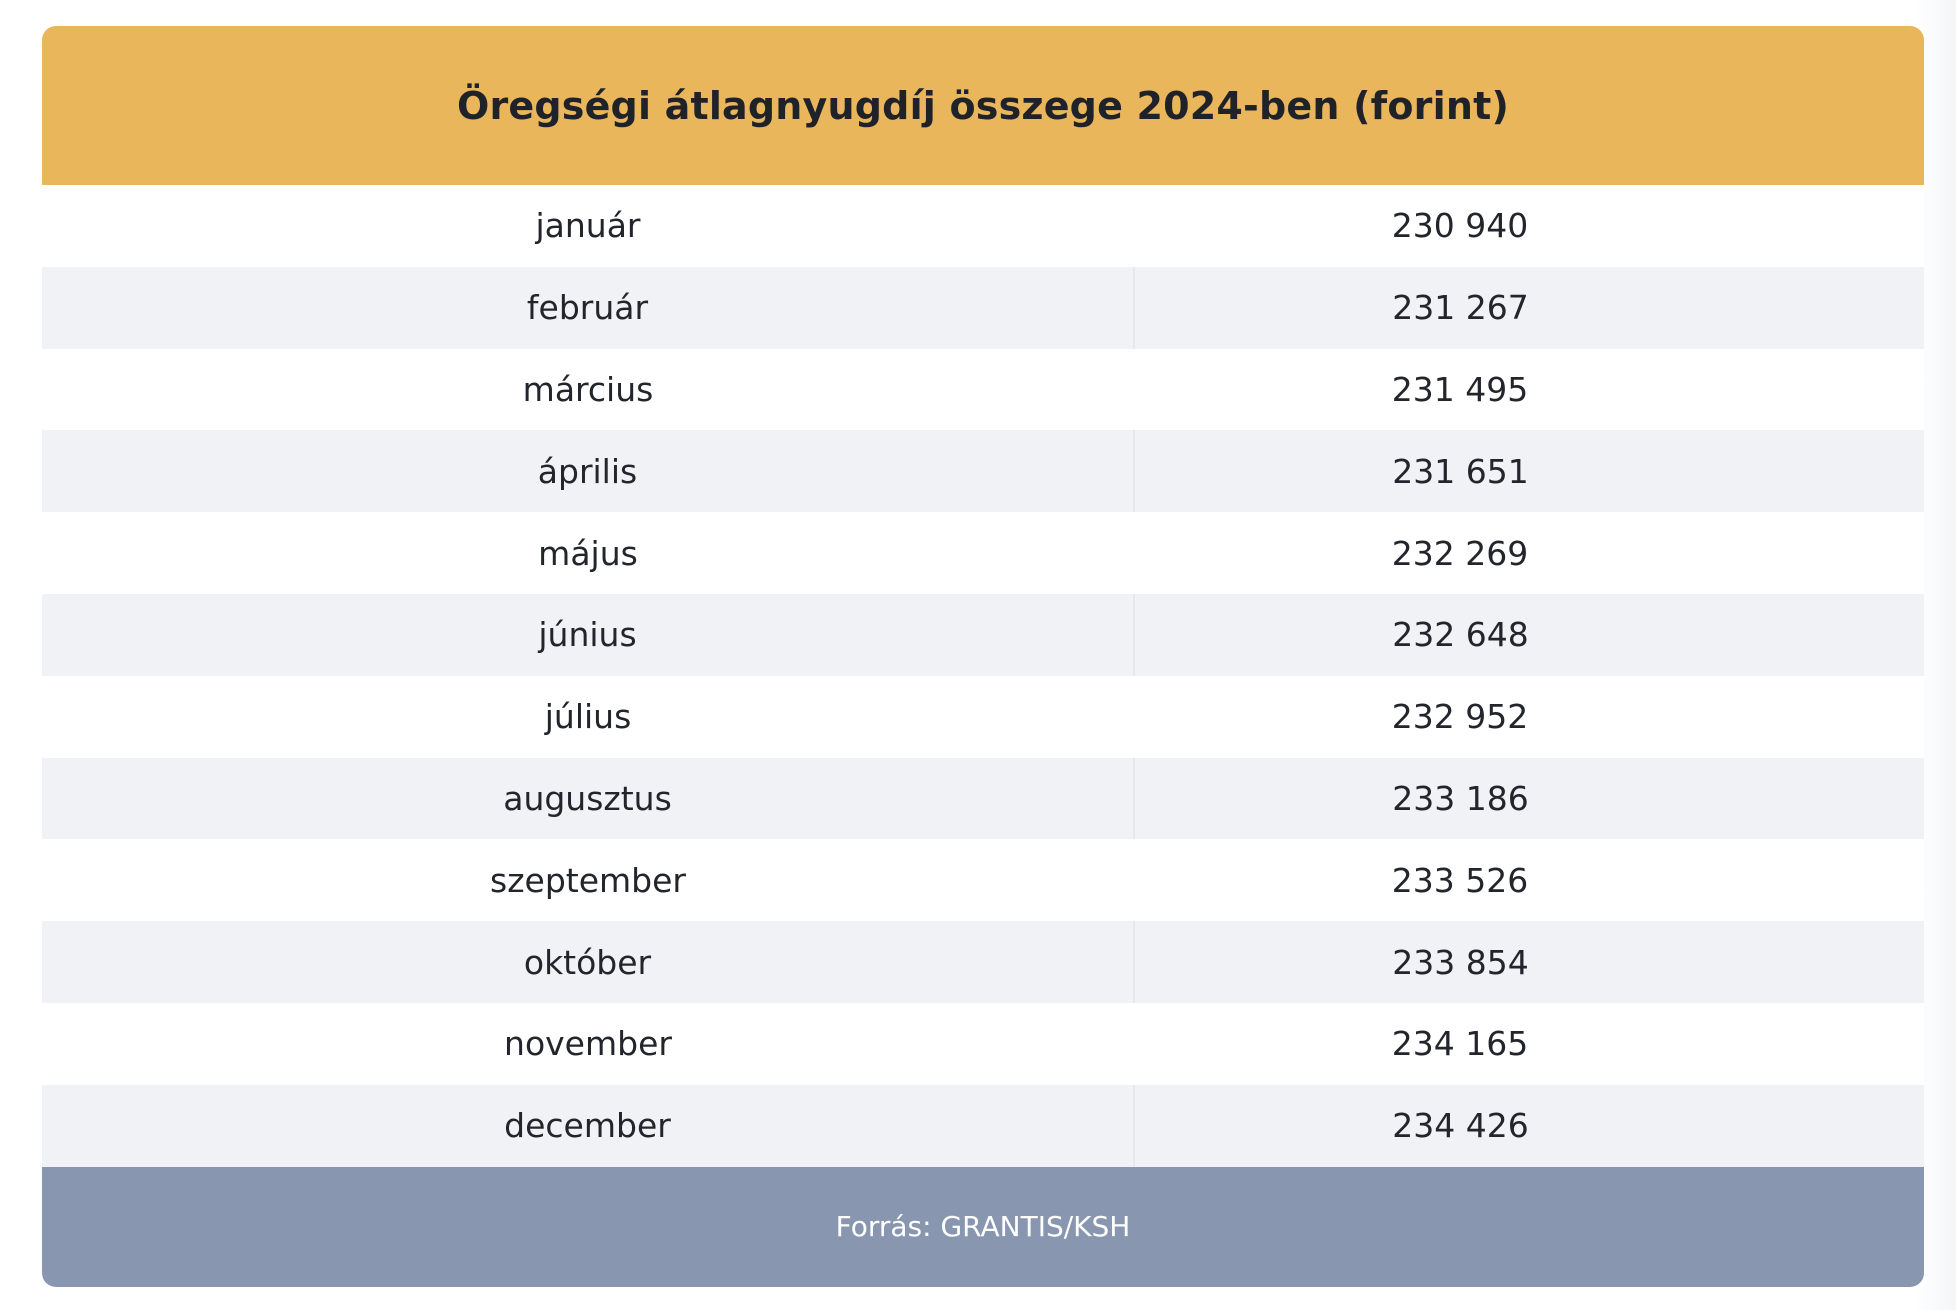 The image size is (1956, 1310). I want to click on value-cell: 233 526, so click(1529, 880).